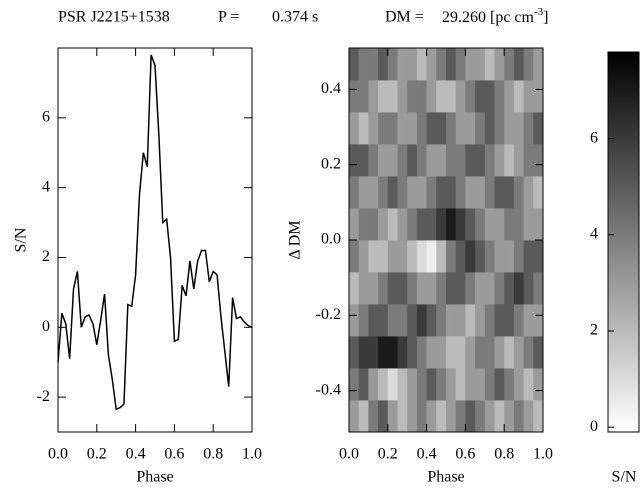  What do you see at coordinates (21, 239) in the screenshot?
I see `y-axis-label: S/N` at bounding box center [21, 239].